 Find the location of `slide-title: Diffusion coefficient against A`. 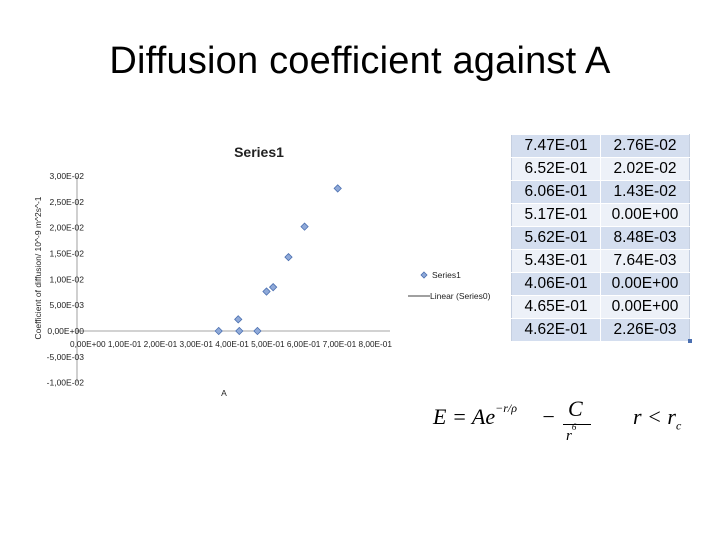

slide-title: Diffusion coefficient against A is located at coordinates (360, 61).